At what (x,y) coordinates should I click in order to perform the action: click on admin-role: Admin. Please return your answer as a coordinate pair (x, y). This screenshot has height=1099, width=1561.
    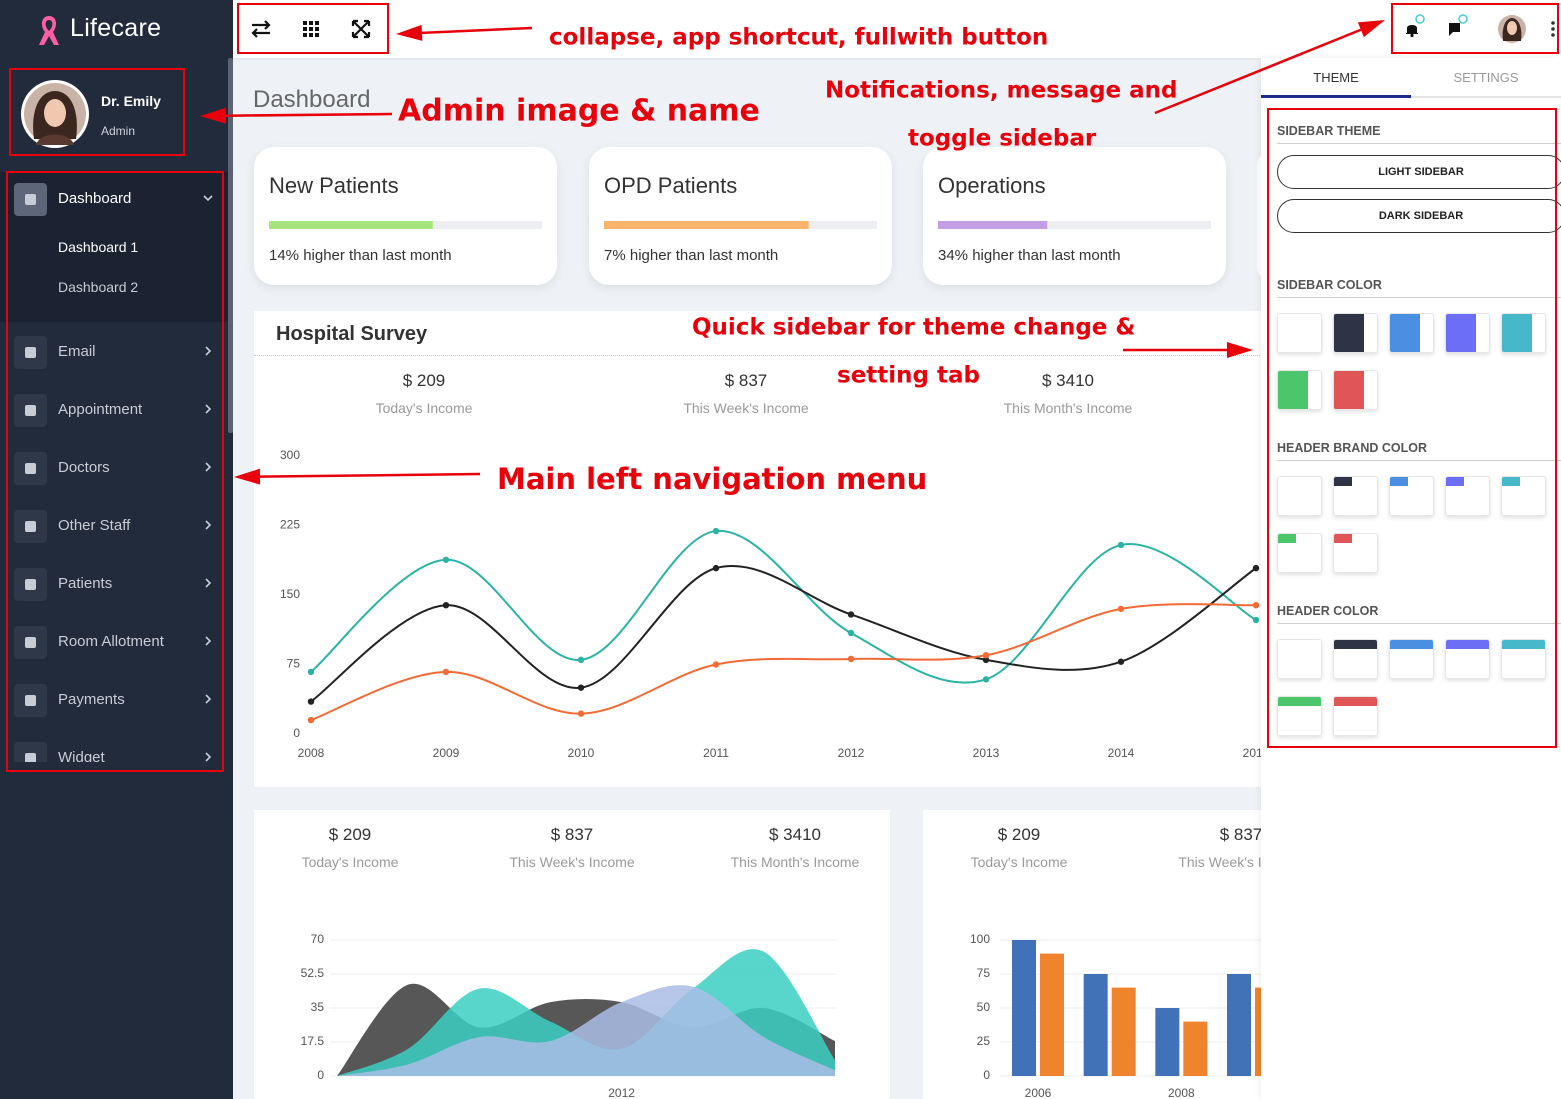
    Looking at the image, I should click on (118, 131).